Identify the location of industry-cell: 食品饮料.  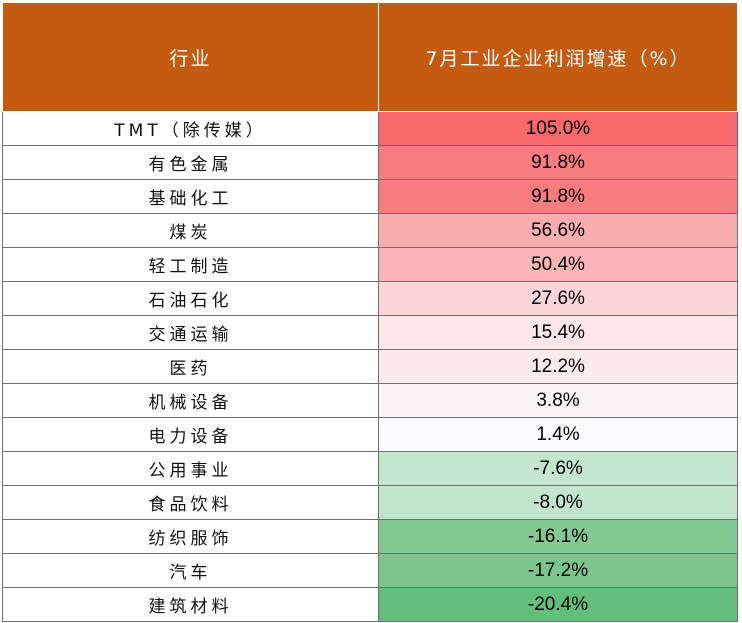
(190, 502).